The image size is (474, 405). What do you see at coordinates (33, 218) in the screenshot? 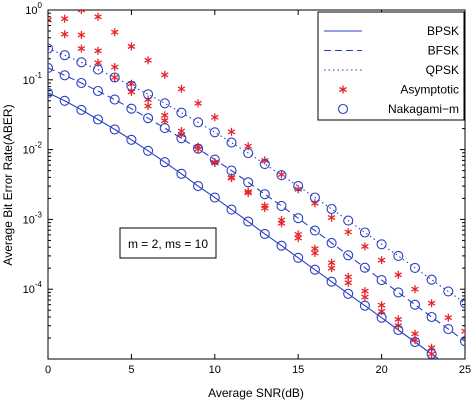
I see `y-tick-label: 10⁻³` at bounding box center [33, 218].